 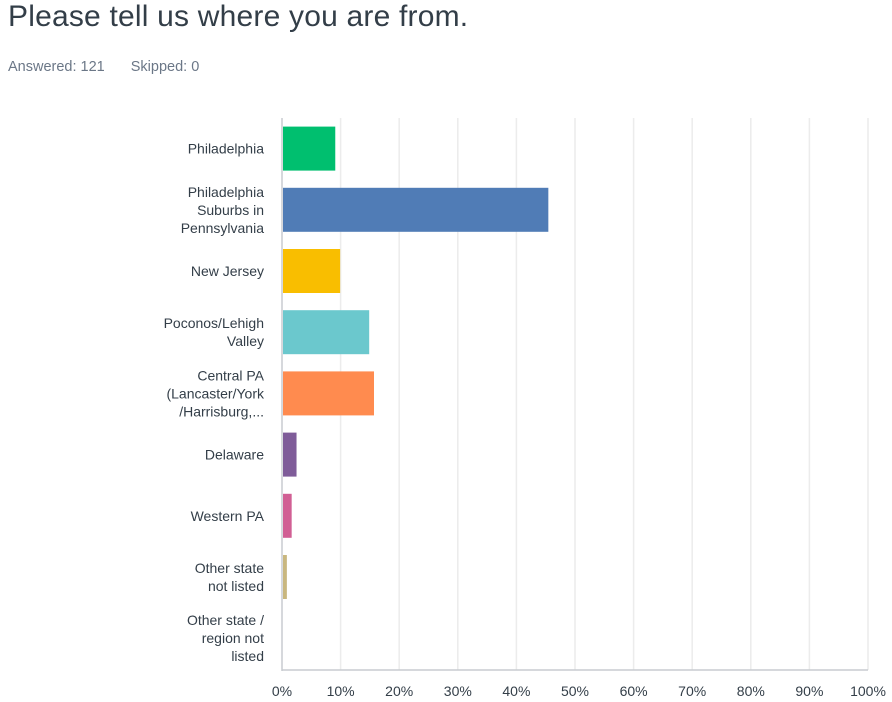 I want to click on skipped-count: Skipped: 0, so click(x=165, y=67).